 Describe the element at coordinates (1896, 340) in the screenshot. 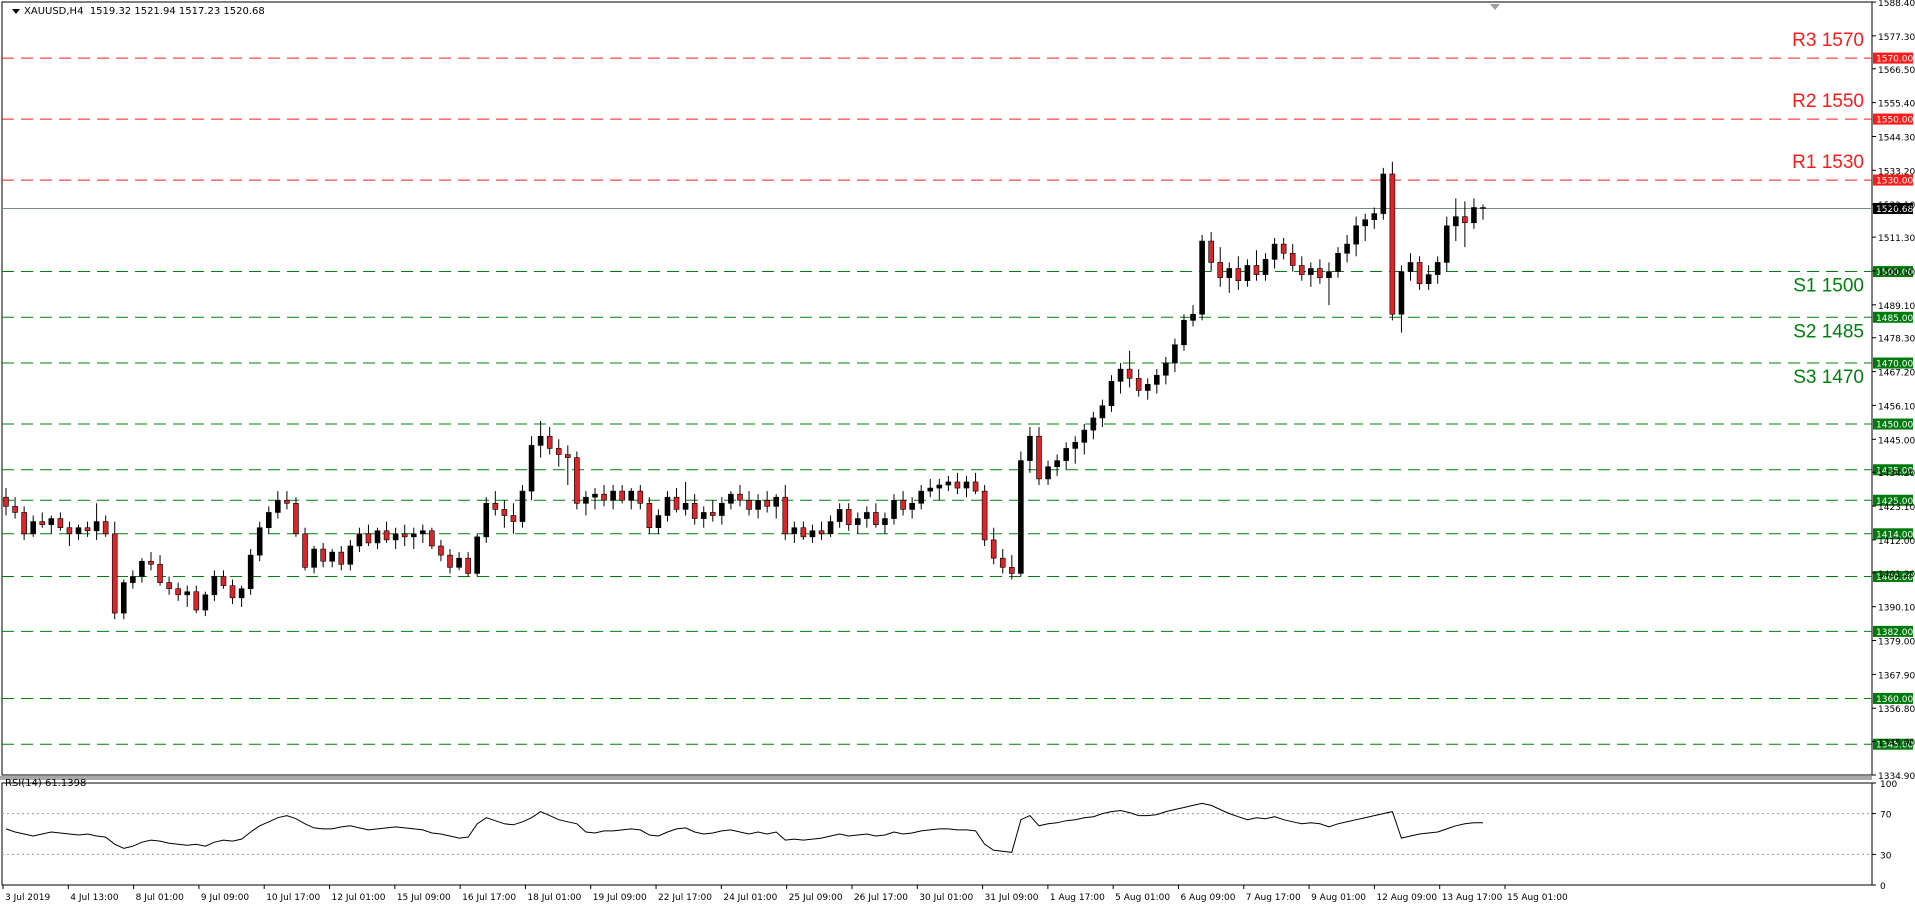

I see `y-tick-label: 1478.30` at that location.